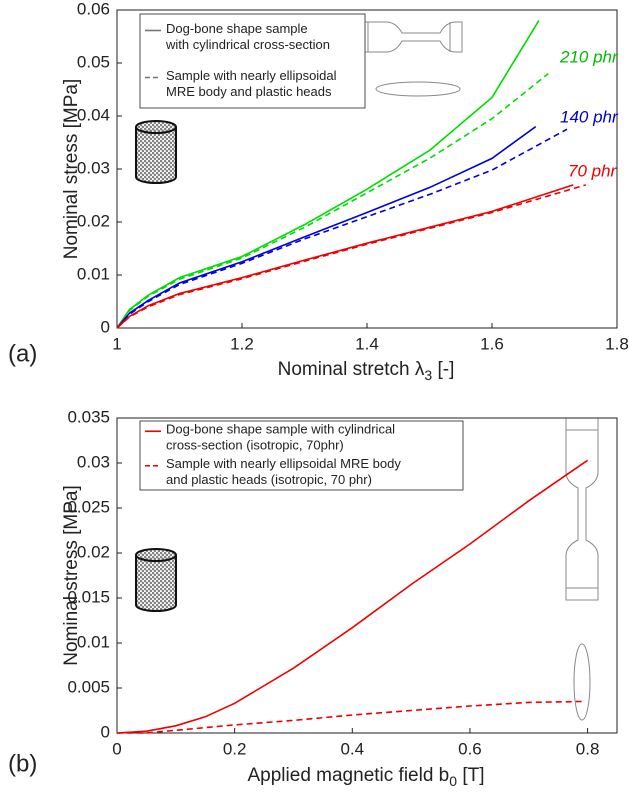  Describe the element at coordinates (88, 506) in the screenshot. I see `y-tick-label: 0.025` at that location.